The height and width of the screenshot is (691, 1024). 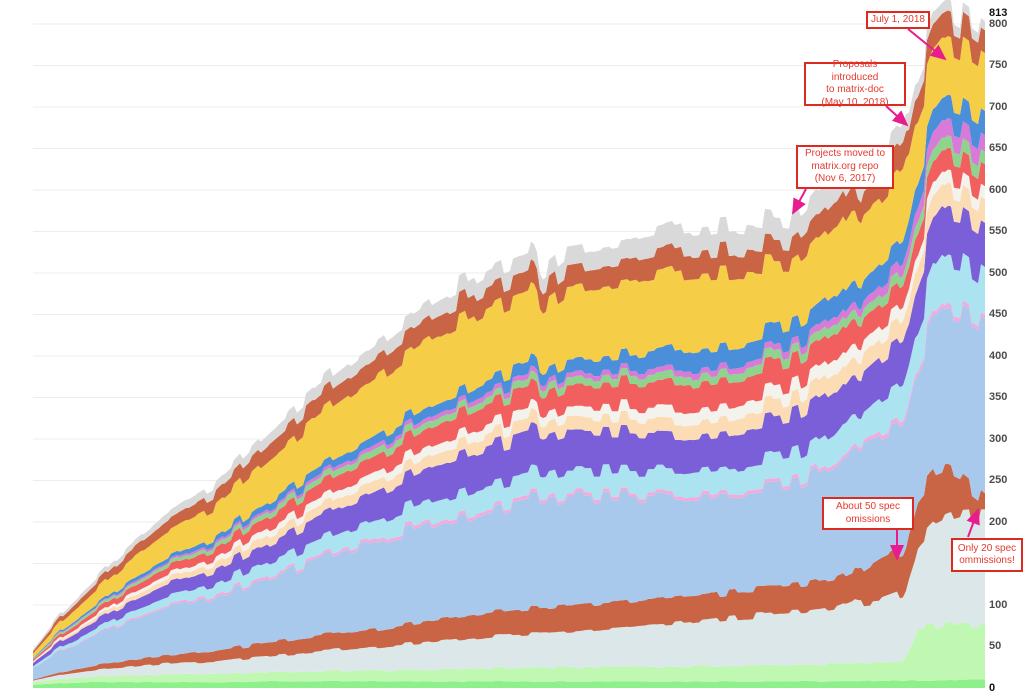 What do you see at coordinates (998, 65) in the screenshot?
I see `y-tick-label-750: 750` at bounding box center [998, 65].